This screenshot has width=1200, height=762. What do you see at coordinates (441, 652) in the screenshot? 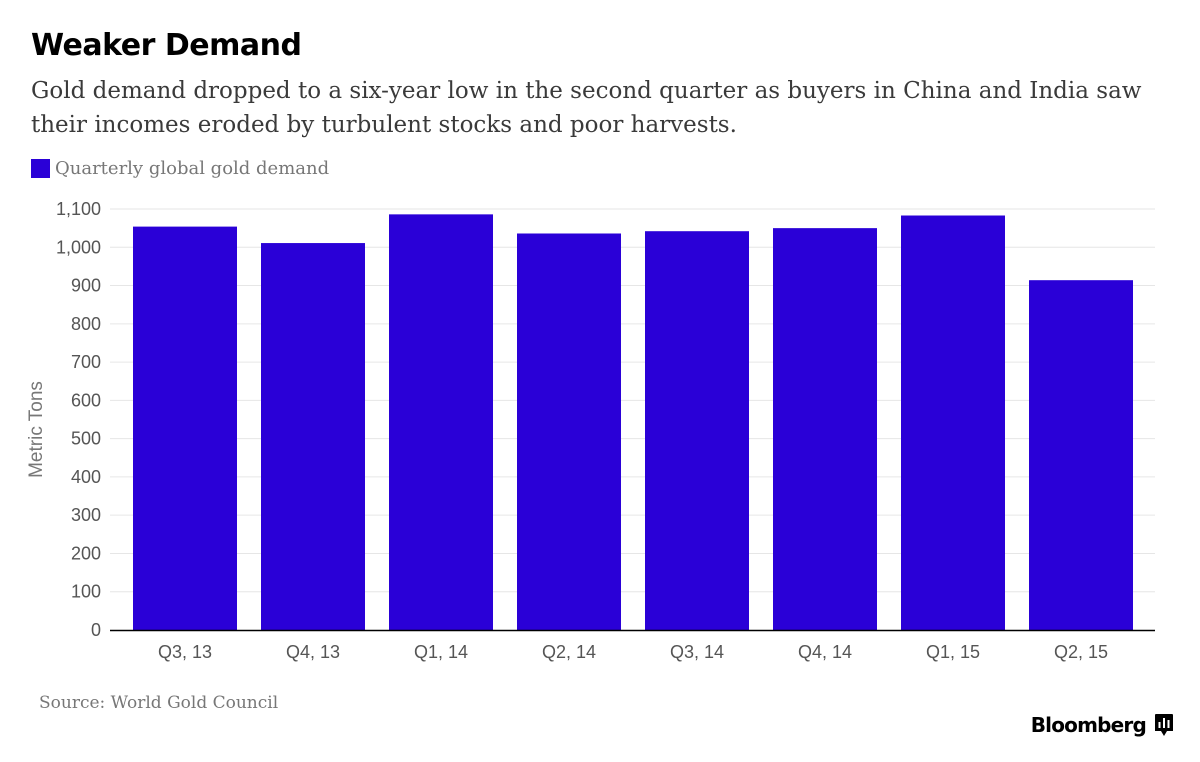
I see `x-tick-label: Q1, 14` at bounding box center [441, 652].